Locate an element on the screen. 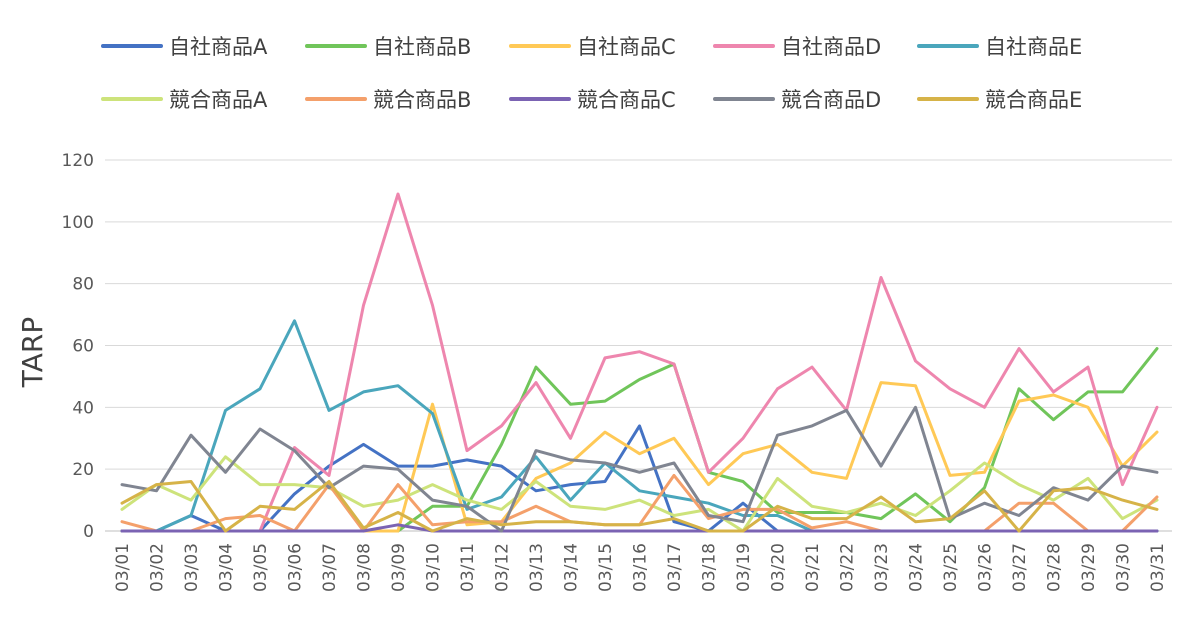 The image size is (1200, 630). x-tick-label: 03/25 is located at coordinates (951, 567).